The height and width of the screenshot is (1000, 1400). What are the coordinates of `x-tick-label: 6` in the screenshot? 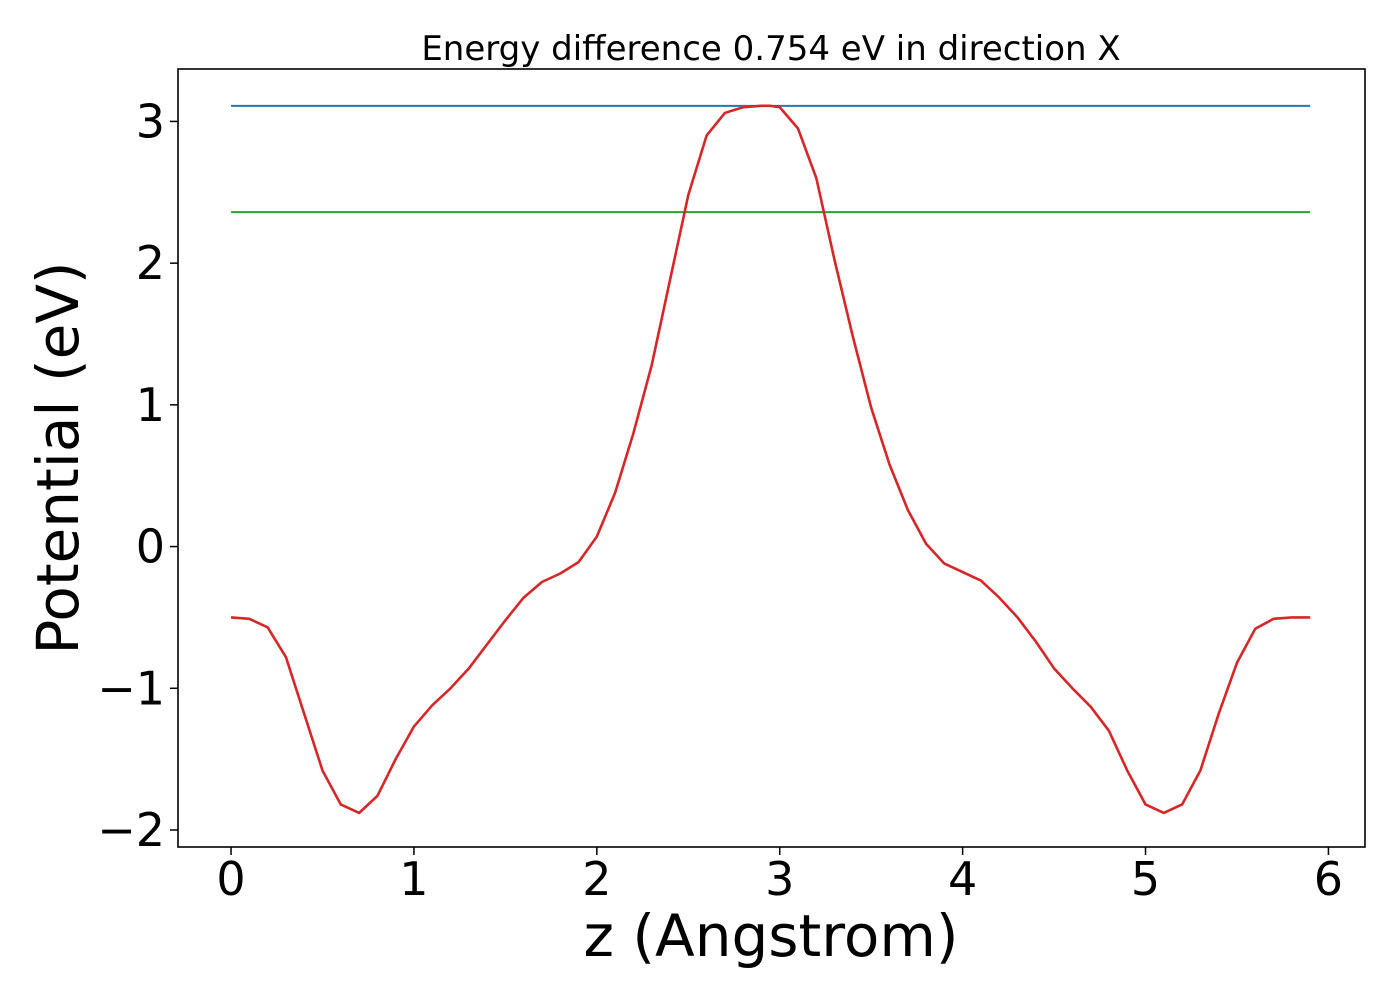 It's located at (1328, 879).